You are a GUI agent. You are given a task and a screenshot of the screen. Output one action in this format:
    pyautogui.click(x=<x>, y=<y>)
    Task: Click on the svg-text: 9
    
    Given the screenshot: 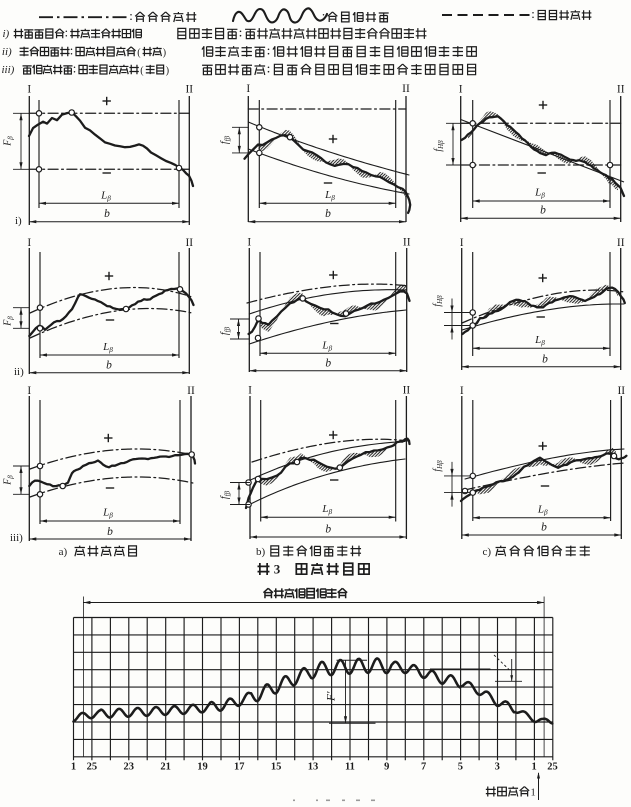 What is the action you would take?
    pyautogui.click(x=386, y=767)
    